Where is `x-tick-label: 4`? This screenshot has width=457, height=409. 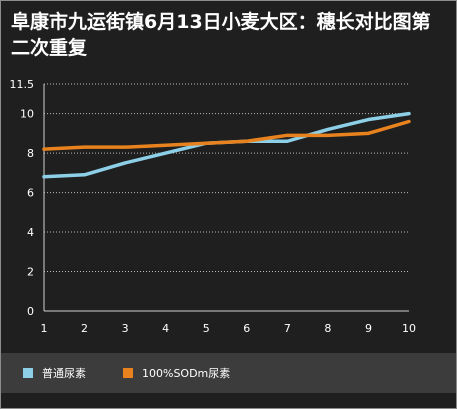
x-tick-label: 4 is located at coordinates (165, 328).